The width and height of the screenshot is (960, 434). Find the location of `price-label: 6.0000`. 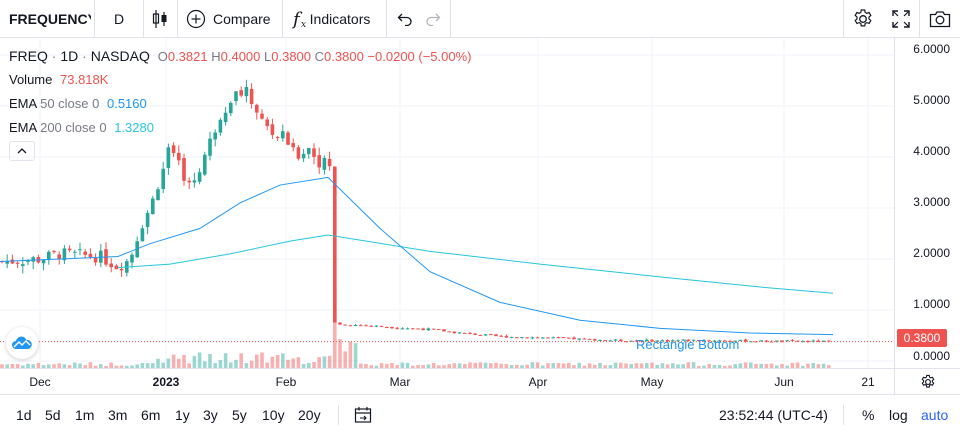

price-label: 6.0000 is located at coordinates (931, 49).